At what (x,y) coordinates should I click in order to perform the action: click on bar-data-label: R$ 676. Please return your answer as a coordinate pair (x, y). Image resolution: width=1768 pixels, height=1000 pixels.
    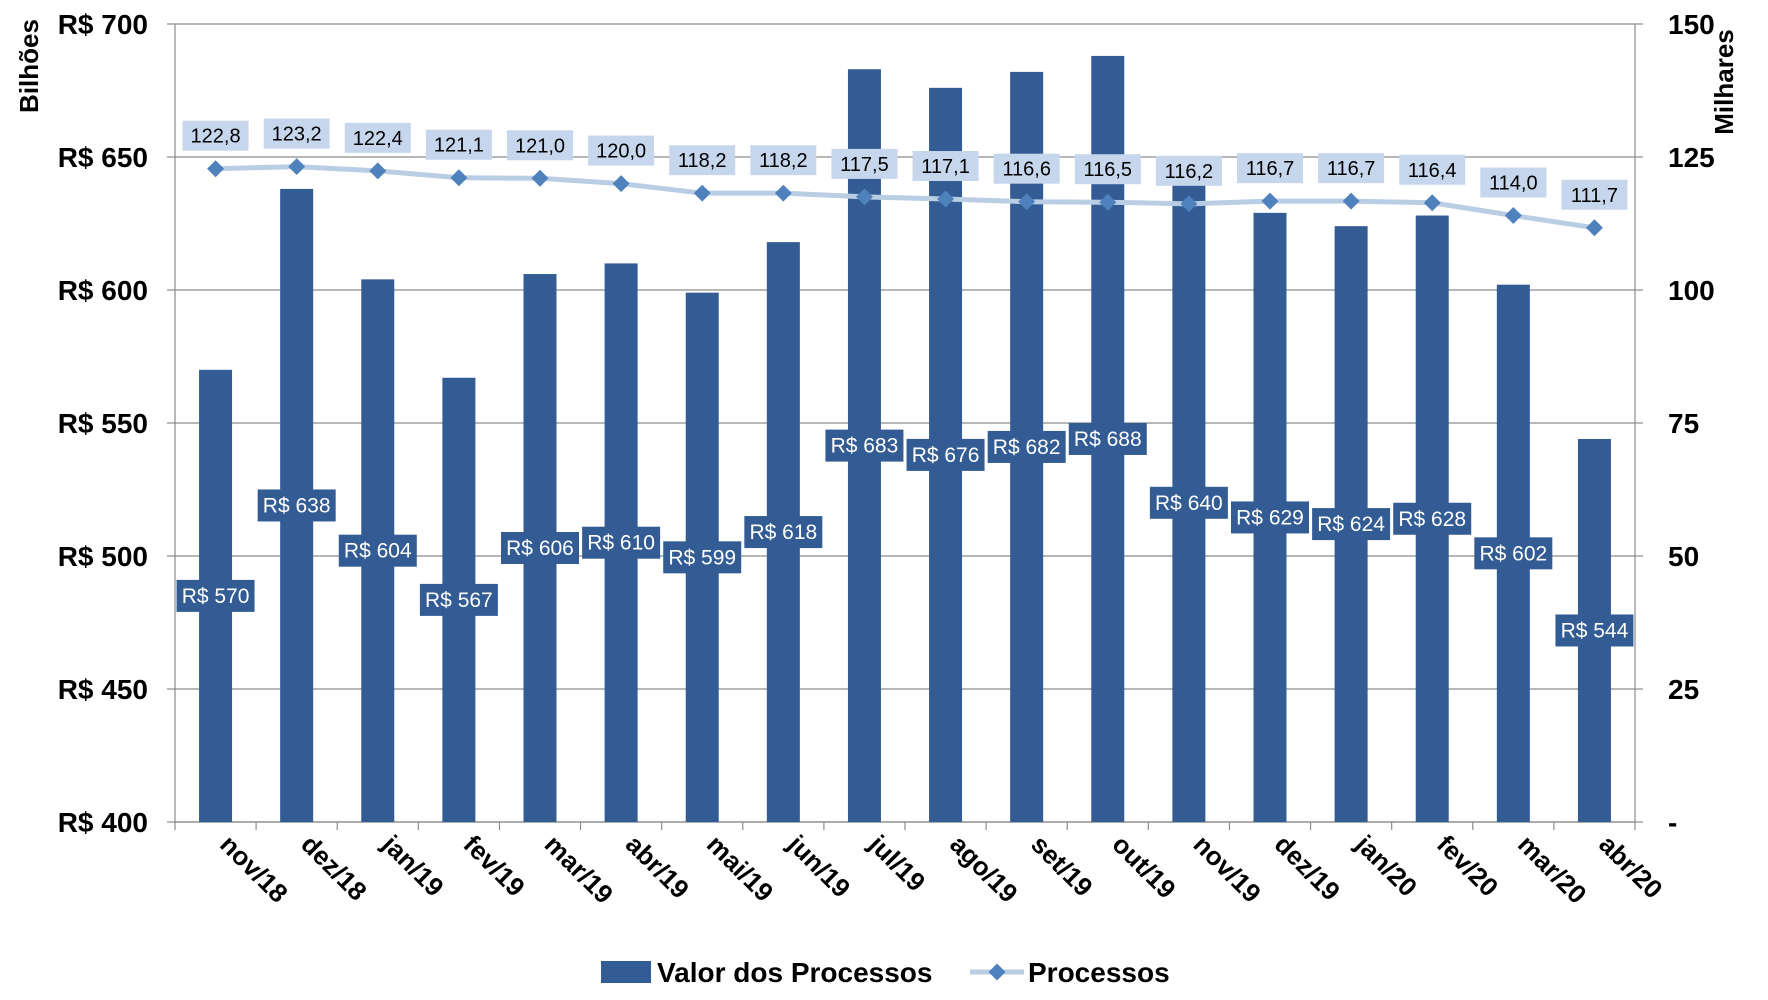
    Looking at the image, I should click on (946, 455).